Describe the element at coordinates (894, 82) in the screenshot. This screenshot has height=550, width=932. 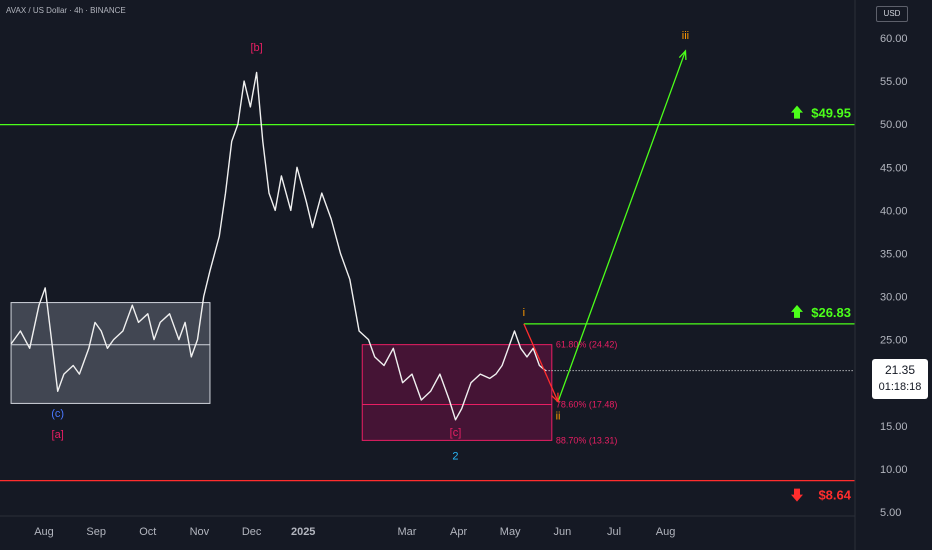
I see `y-tick-label: 55.00` at that location.